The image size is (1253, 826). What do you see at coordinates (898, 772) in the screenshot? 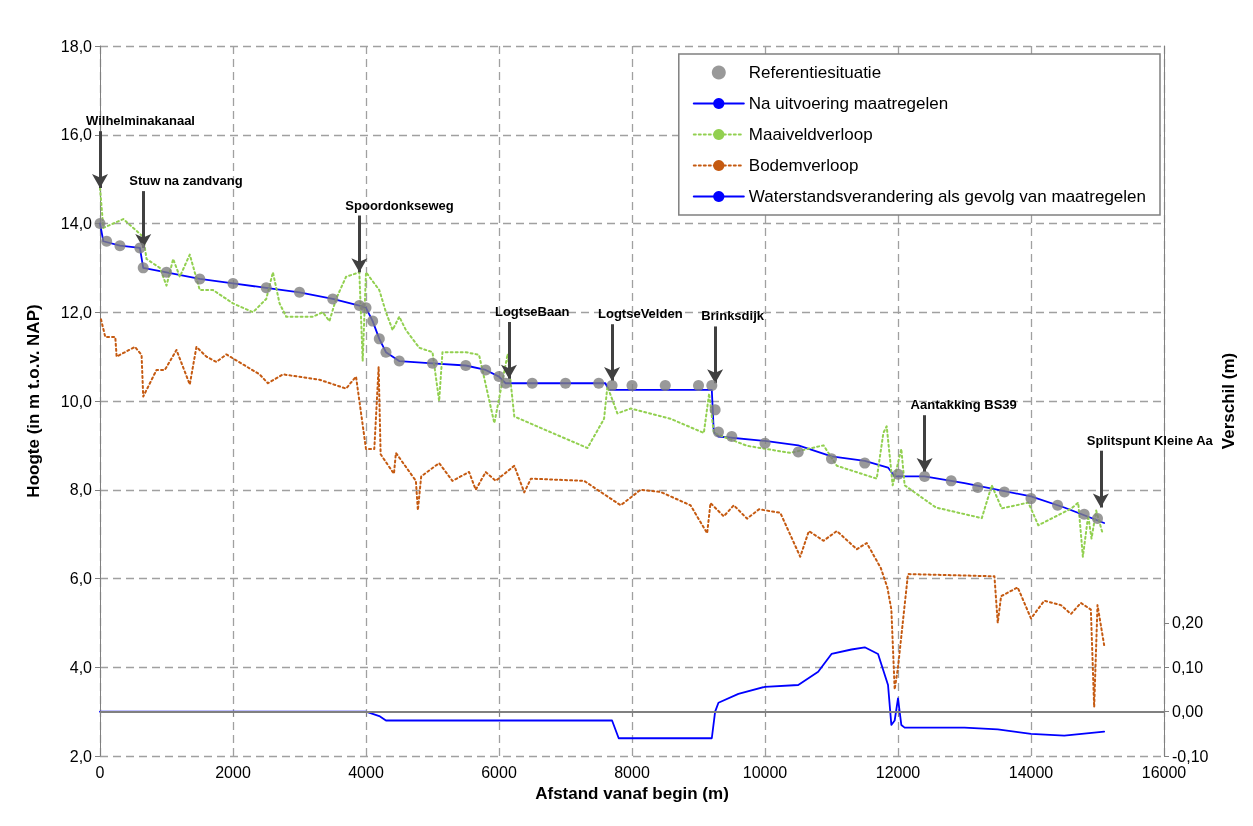
I see `x-tick-label: 12000` at bounding box center [898, 772].